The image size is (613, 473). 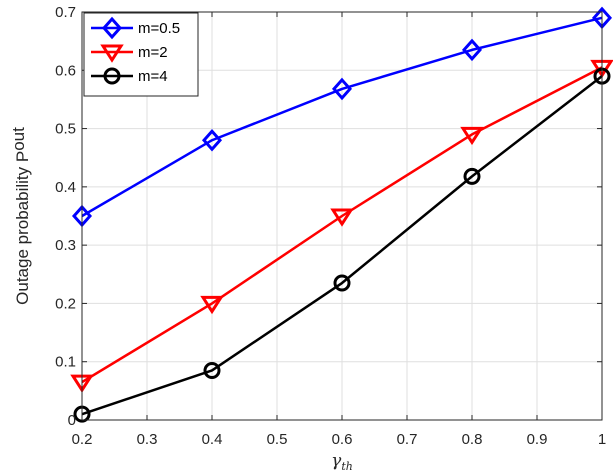 What do you see at coordinates (65, 303) in the screenshot?
I see `y-tick-label: 0.2` at bounding box center [65, 303].